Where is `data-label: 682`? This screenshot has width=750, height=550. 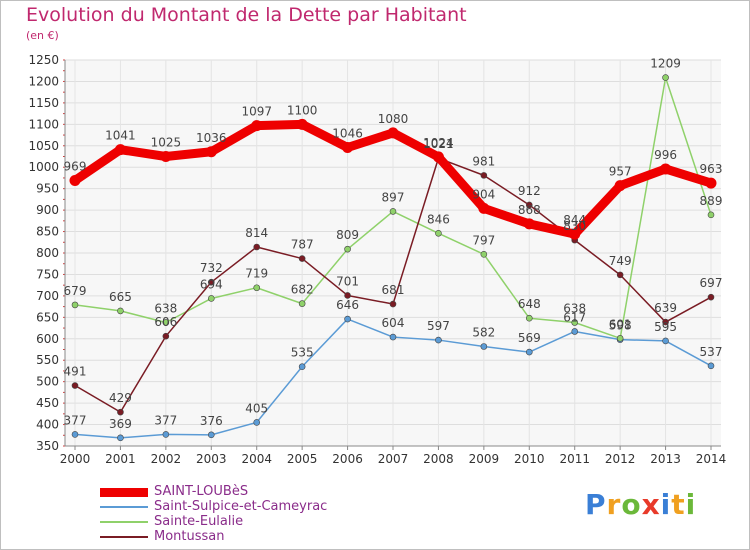
data-label: 682 is located at coordinates (302, 290).